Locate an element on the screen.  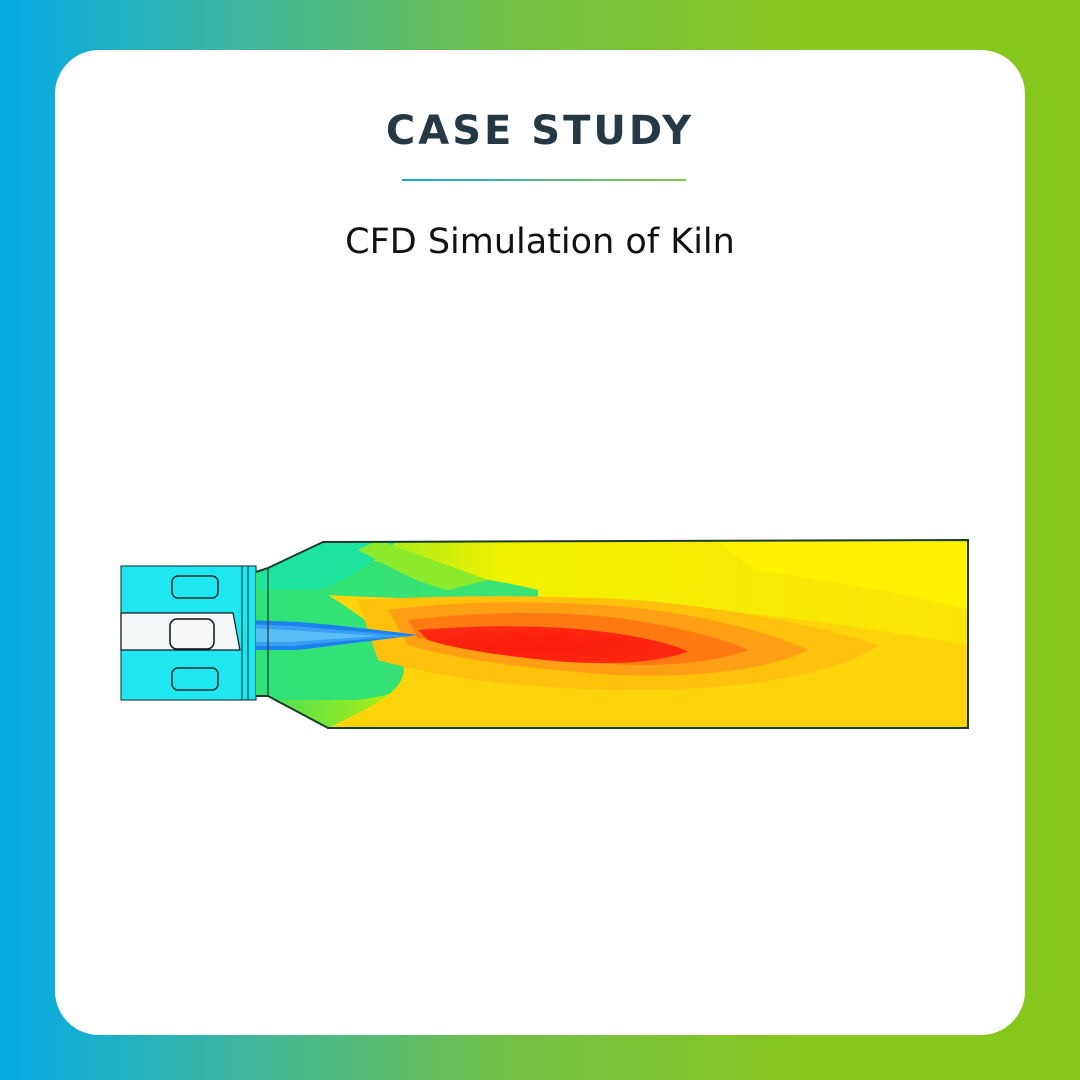
burner-inlet is located at coordinates (188, 633).